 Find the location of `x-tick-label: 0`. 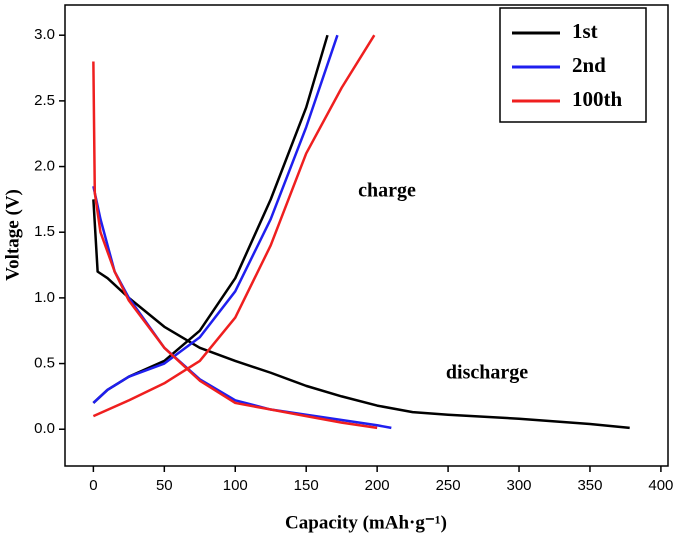

x-tick-label: 0 is located at coordinates (93, 485).